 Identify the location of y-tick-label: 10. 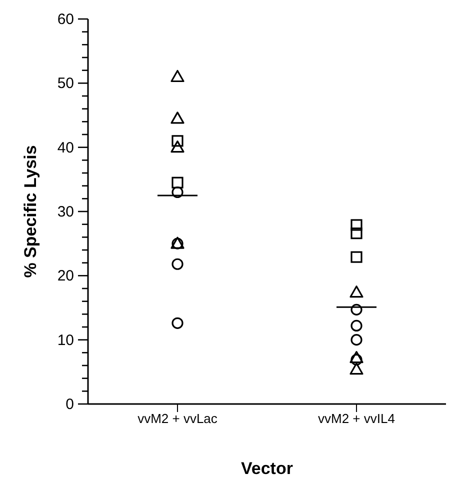
(65, 340).